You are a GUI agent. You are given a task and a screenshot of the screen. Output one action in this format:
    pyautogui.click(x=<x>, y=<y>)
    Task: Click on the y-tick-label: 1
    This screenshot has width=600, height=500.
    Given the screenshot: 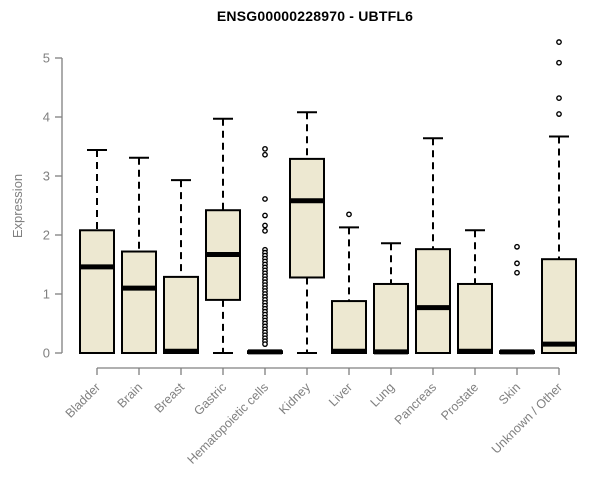 What is the action you would take?
    pyautogui.click(x=46, y=294)
    